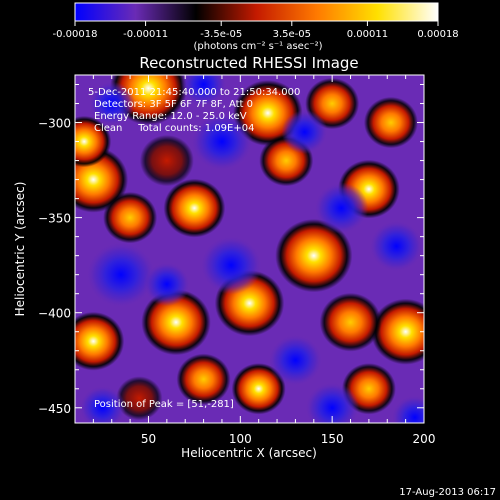 This screenshot has height=500, width=500. I want to click on colorbar-tick-label: -0.00011, so click(145, 34).